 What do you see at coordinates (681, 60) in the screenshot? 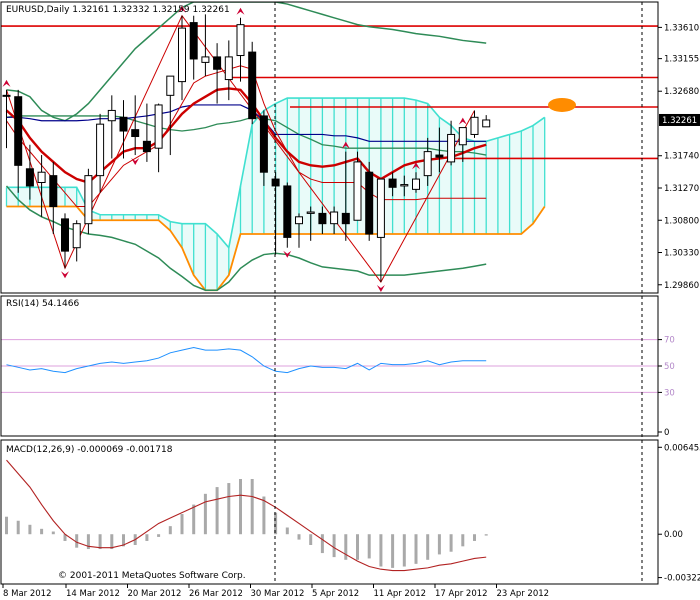
I see `price-tick-label: 1.33155` at bounding box center [681, 60].